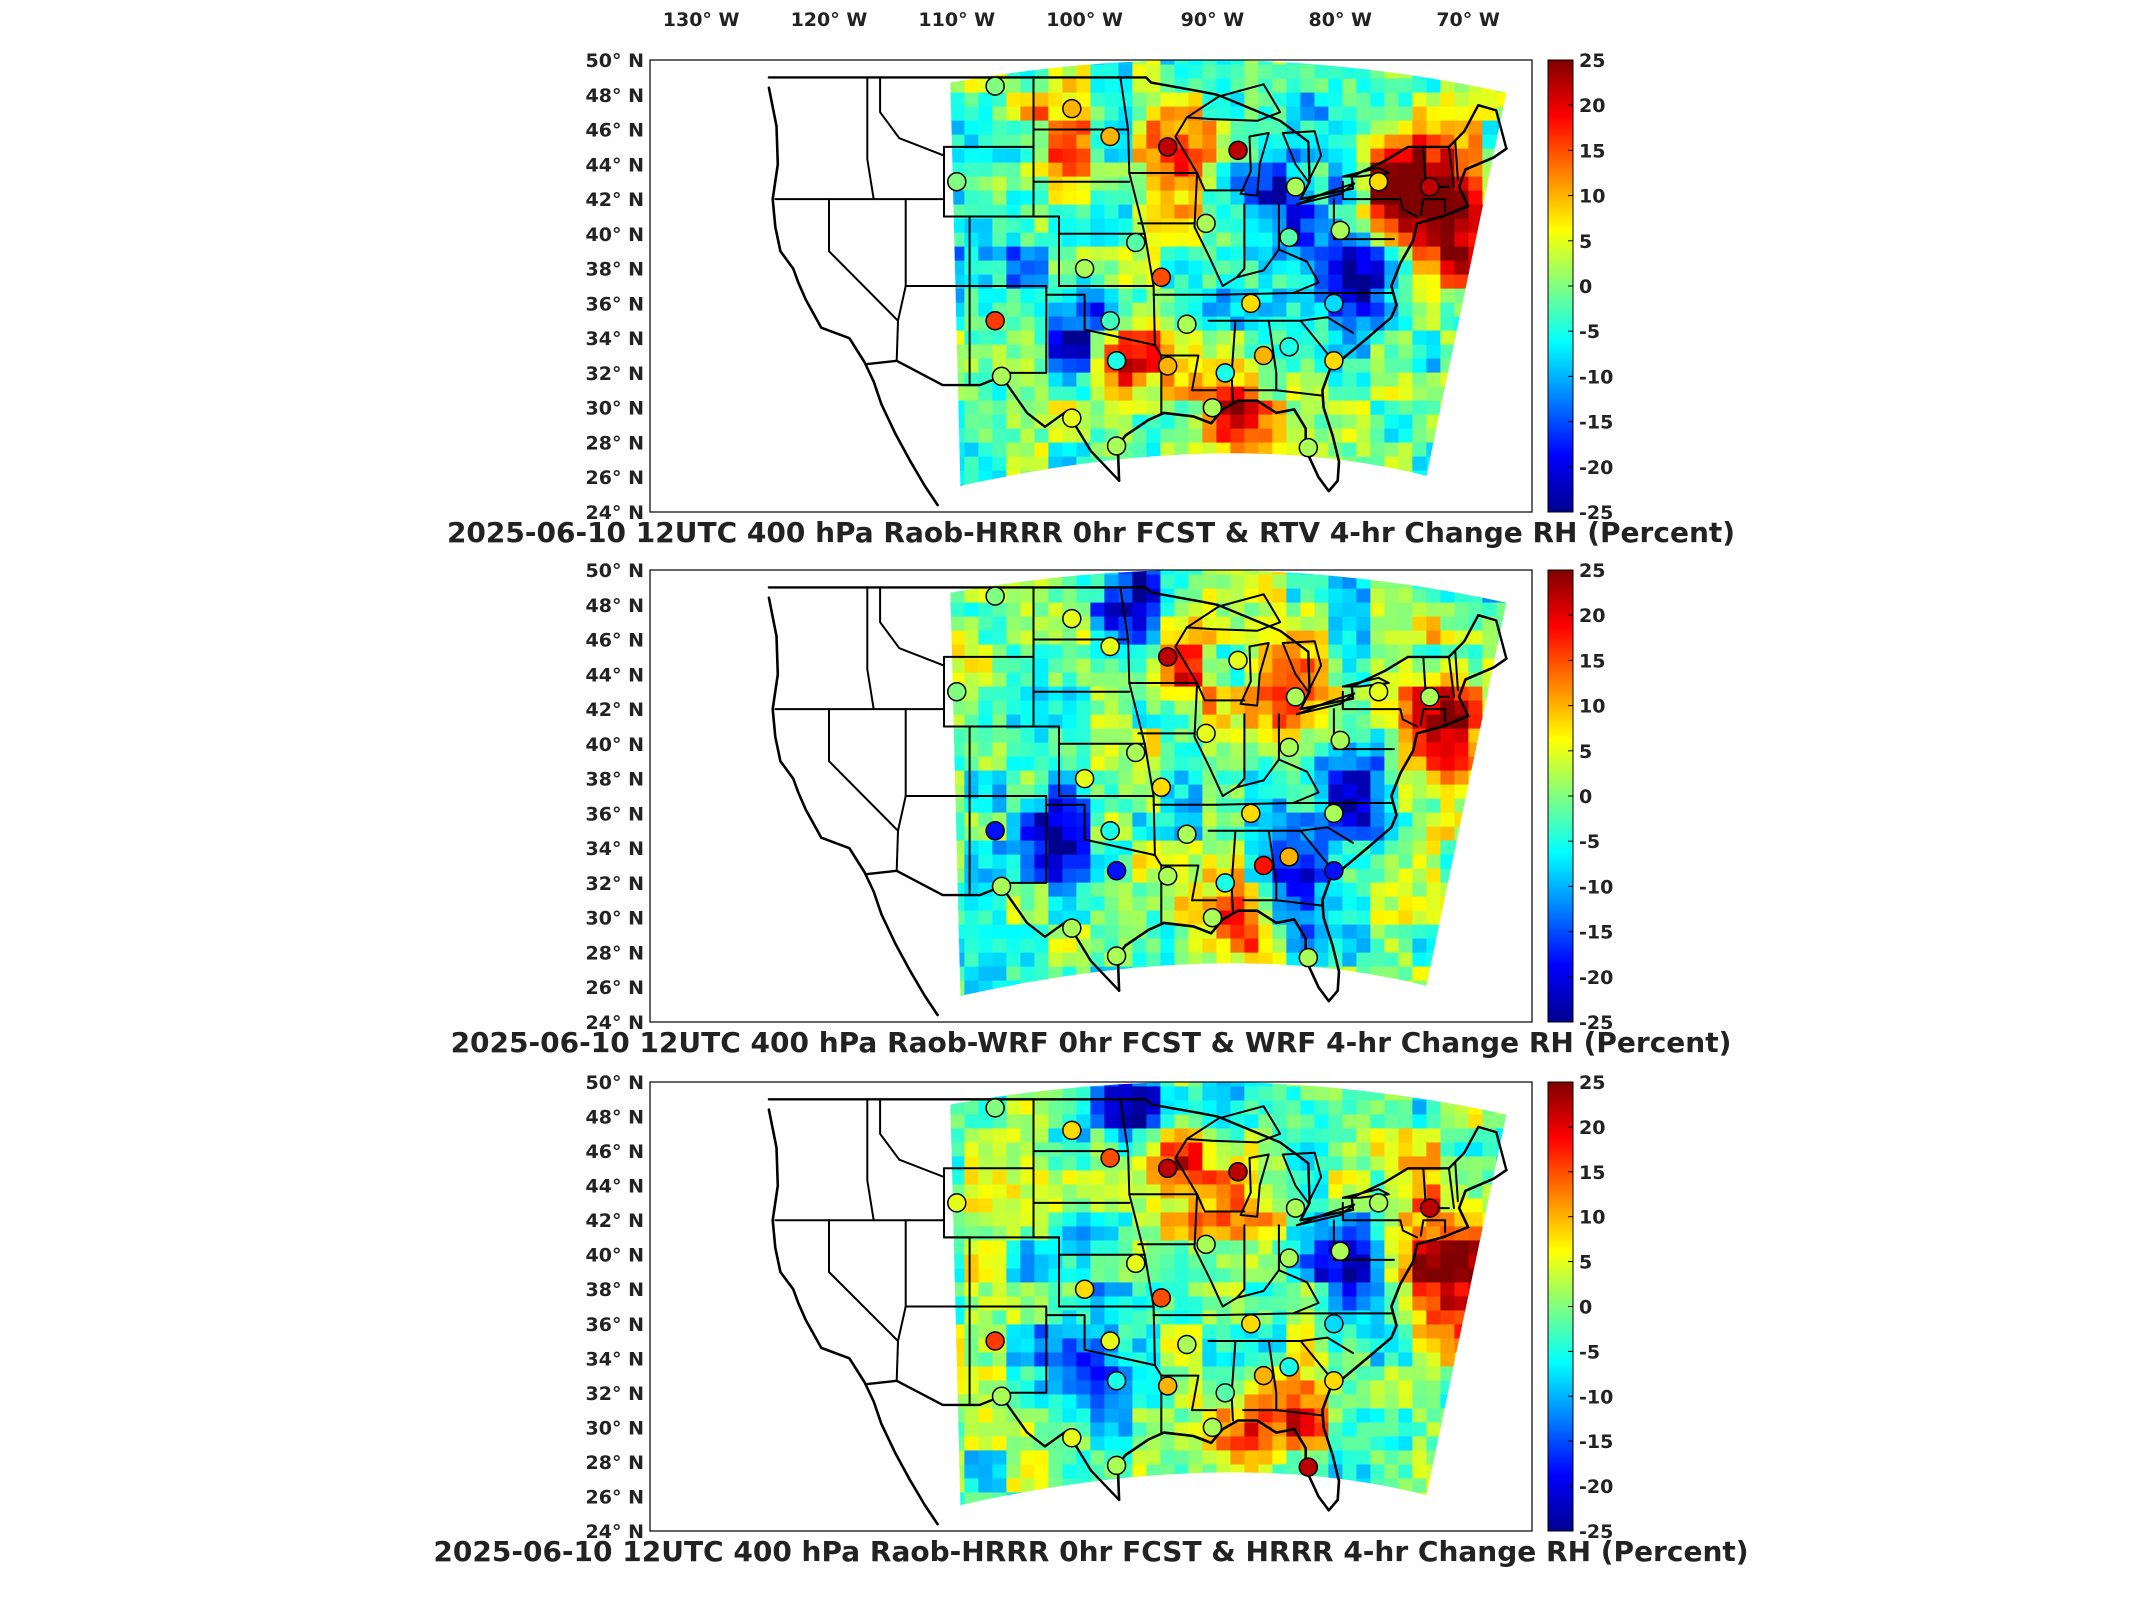 Image resolution: width=2133 pixels, height=1600 pixels. Describe the element at coordinates (1560, 1306) in the screenshot. I see `colorbar` at that location.